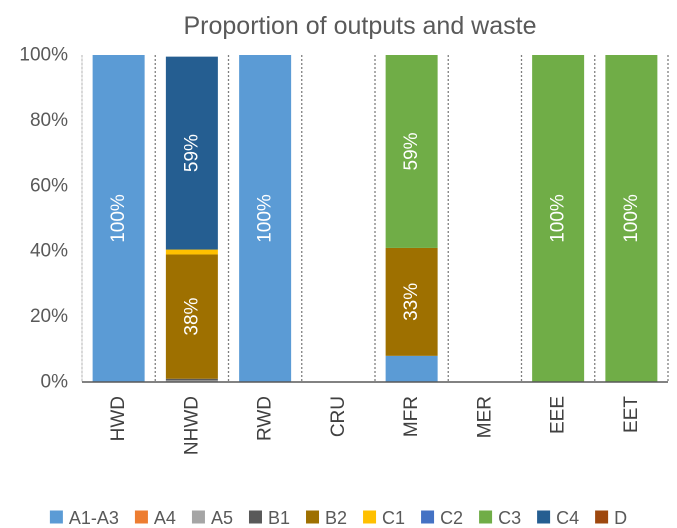  I want to click on data-label-eee-c3: 100%, so click(558, 218).